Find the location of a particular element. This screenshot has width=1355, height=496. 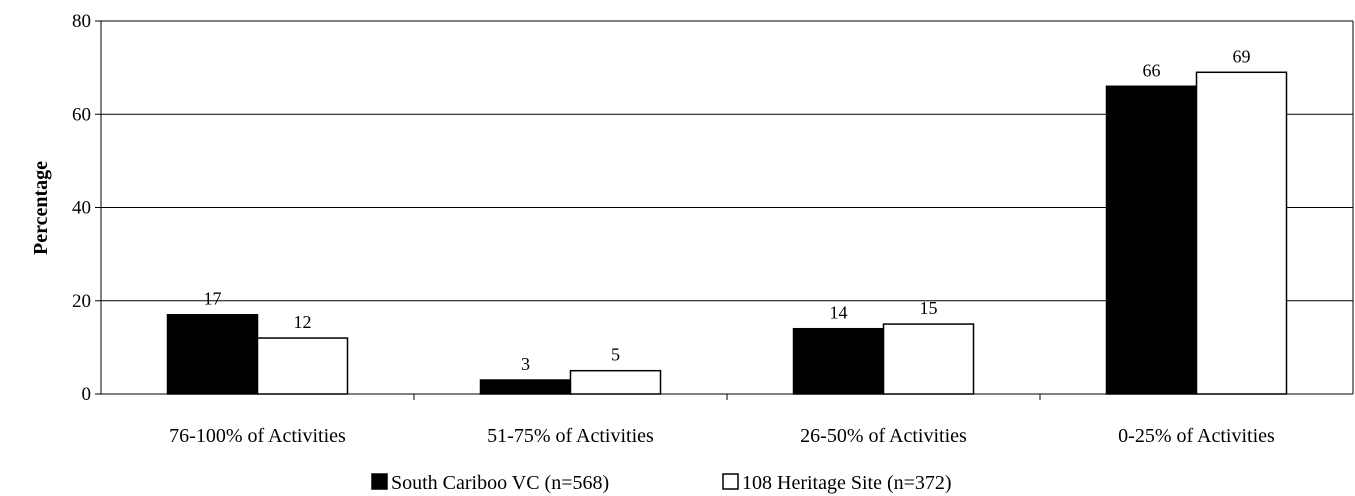

y-tick-label: 0 is located at coordinates (87, 394).